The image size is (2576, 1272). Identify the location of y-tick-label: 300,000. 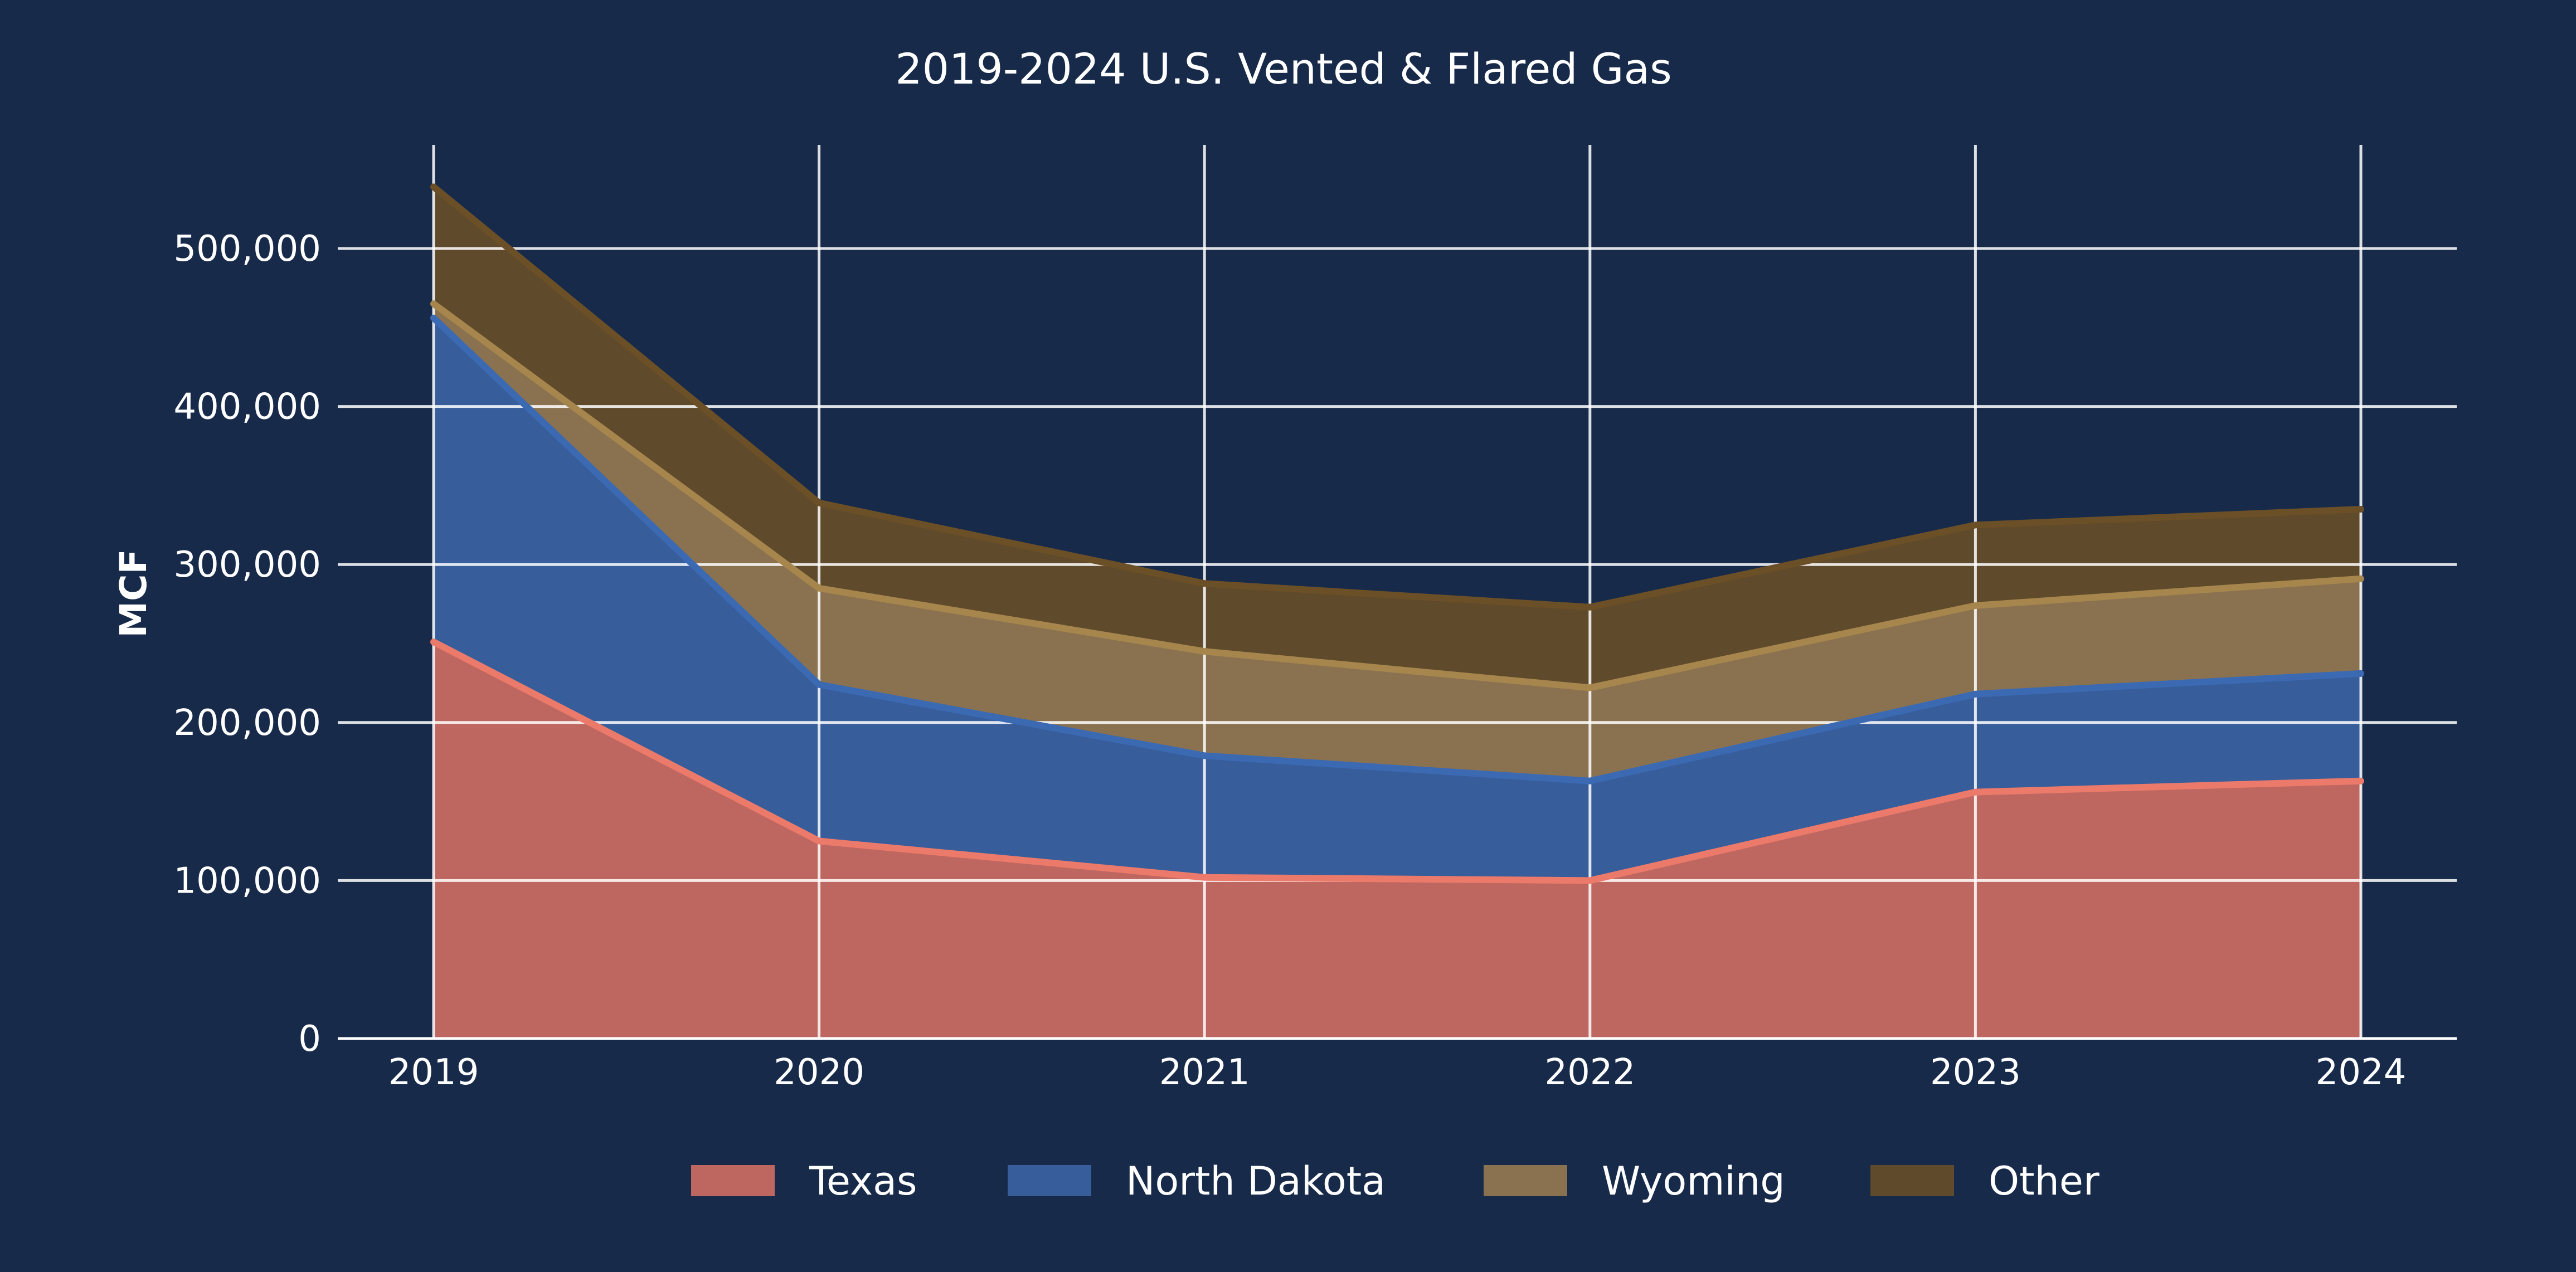
(247, 565).